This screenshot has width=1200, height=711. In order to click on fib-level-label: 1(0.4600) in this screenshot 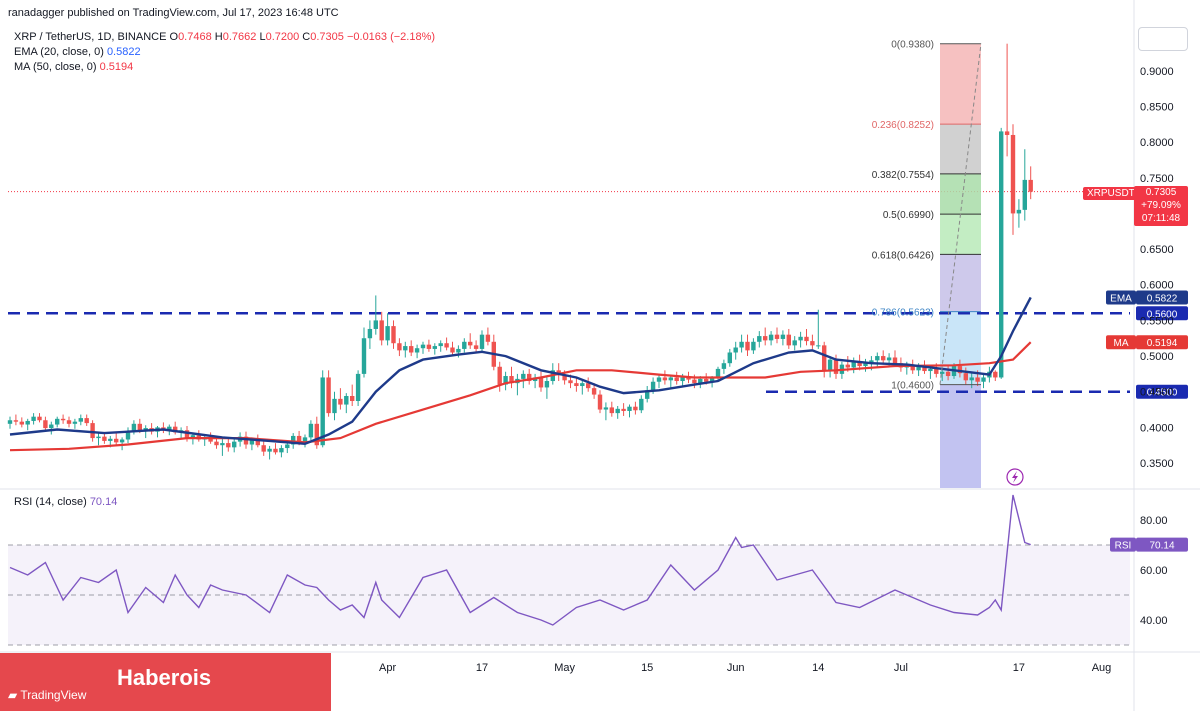, I will do `click(912, 386)`.